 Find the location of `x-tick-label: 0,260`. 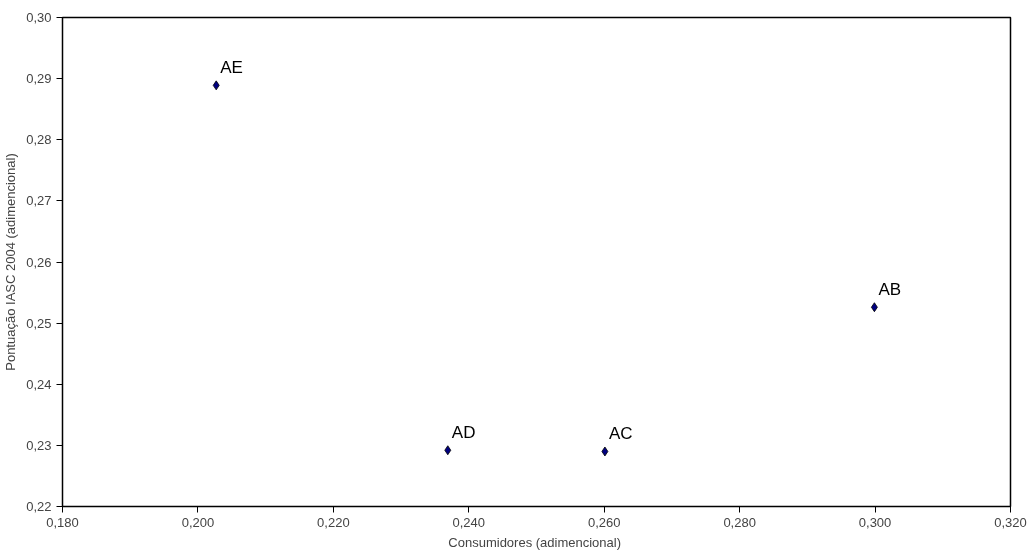

x-tick-label: 0,260 is located at coordinates (604, 522).